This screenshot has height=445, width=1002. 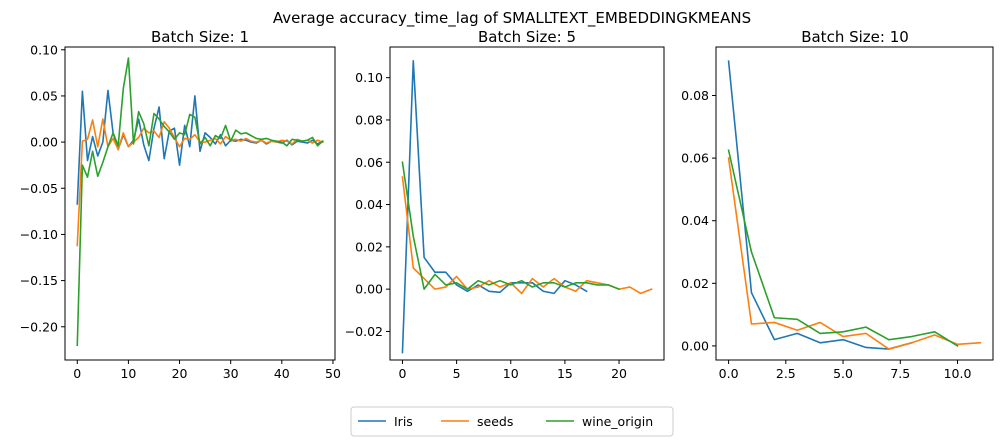 I want to click on x-tick-label: 0.0, so click(x=729, y=373).